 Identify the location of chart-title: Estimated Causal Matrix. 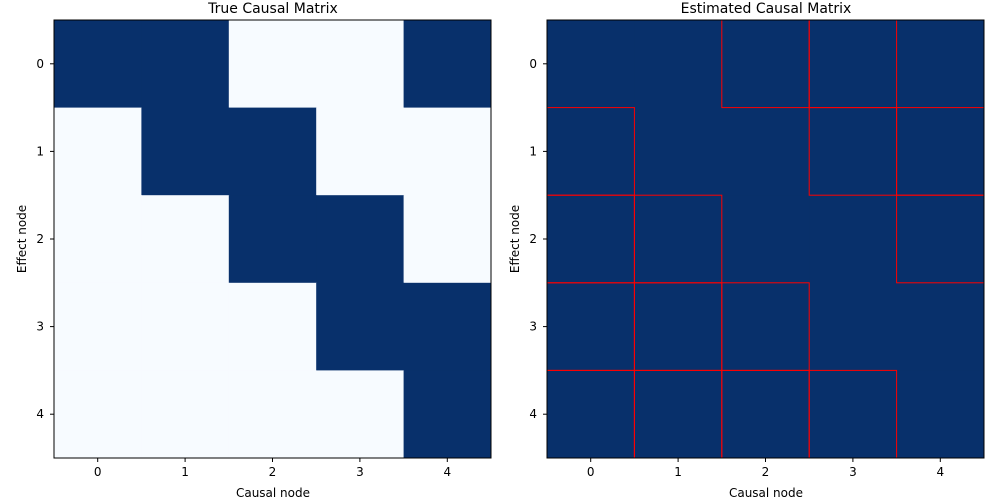
(766, 9).